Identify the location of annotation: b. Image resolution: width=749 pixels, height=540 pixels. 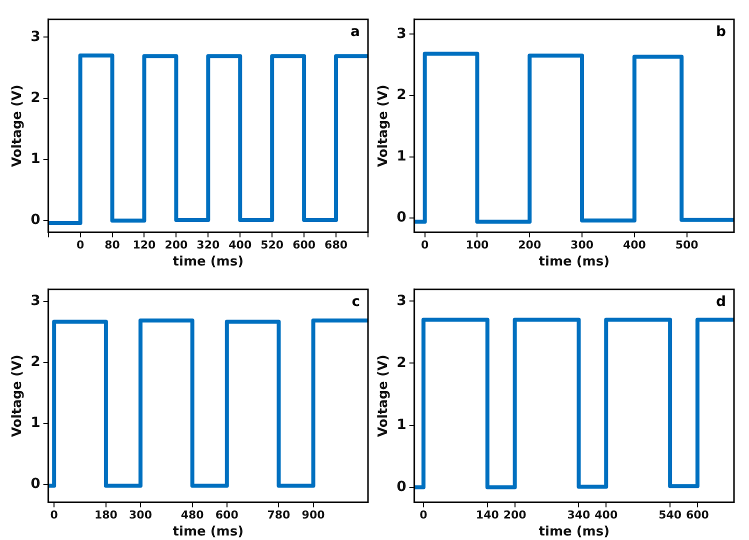
(721, 32).